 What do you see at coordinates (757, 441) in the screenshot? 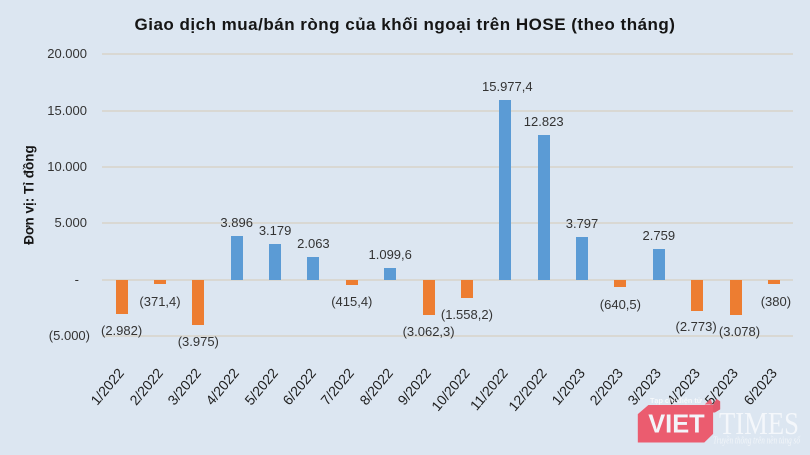
I see `svg-text: Truyền thông trên nền tảng số` at bounding box center [757, 441].